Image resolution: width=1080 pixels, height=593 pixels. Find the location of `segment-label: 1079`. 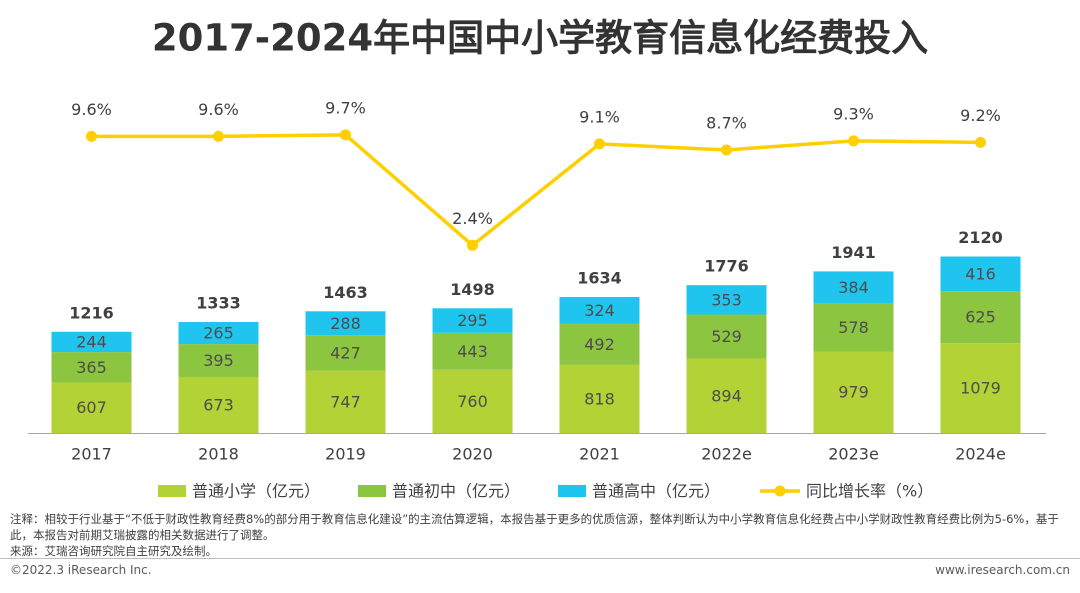

segment-label: 1079 is located at coordinates (980, 388).